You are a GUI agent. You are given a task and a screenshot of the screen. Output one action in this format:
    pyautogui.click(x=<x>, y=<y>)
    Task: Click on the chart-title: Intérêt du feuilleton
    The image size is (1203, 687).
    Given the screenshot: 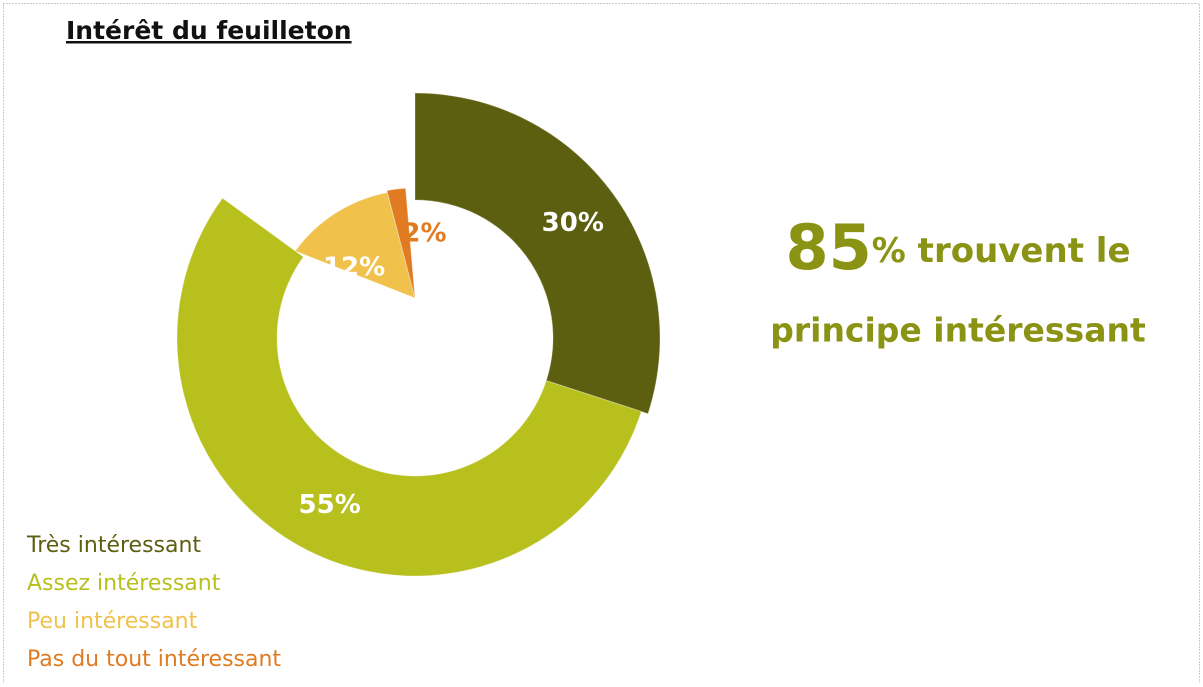 What is the action you would take?
    pyautogui.click(x=209, y=30)
    